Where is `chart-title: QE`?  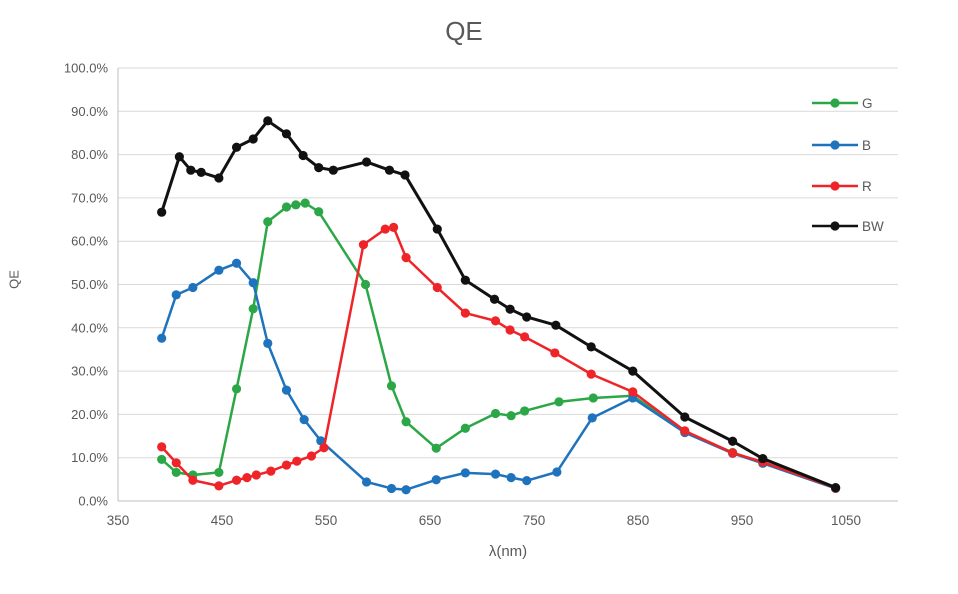
chart-title: QE is located at coordinates (464, 31).